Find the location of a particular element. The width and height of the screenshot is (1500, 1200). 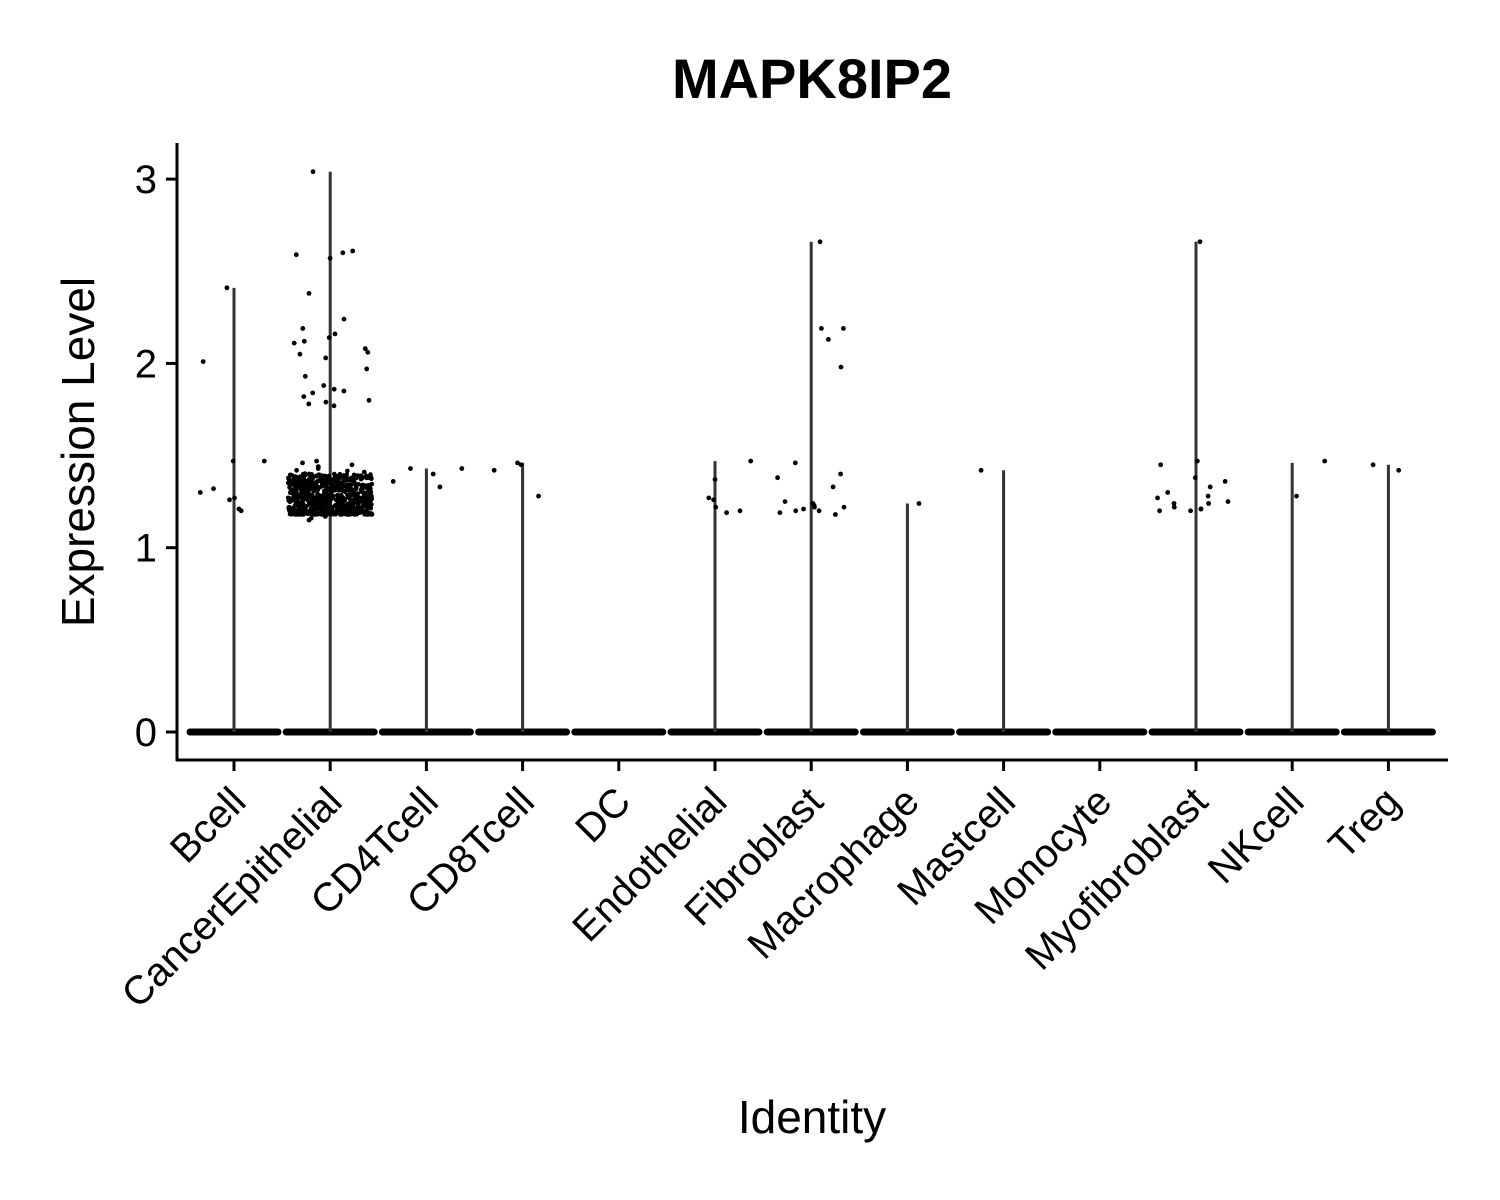

y-tick-label: 2 is located at coordinates (146, 364).